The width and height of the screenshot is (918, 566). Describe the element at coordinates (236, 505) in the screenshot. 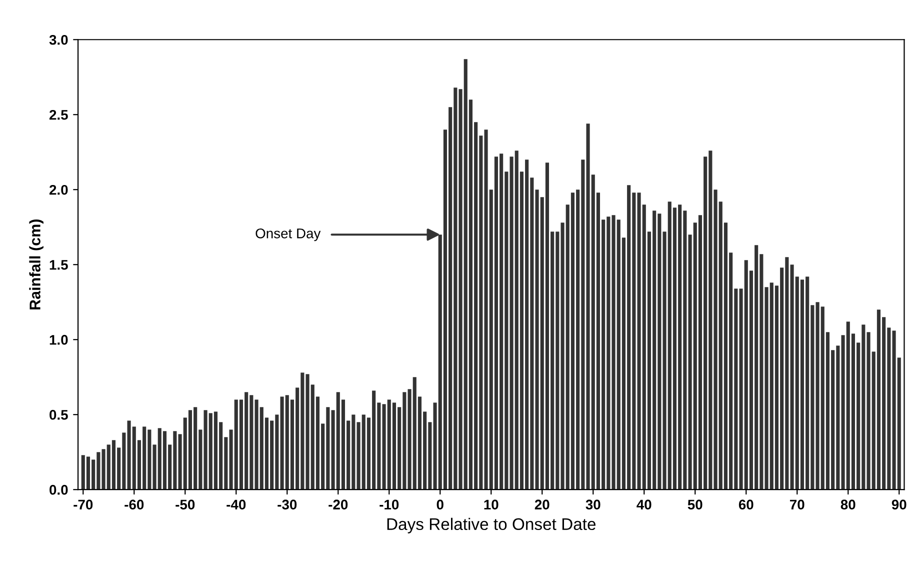

I see `x-tick-label: -40` at that location.